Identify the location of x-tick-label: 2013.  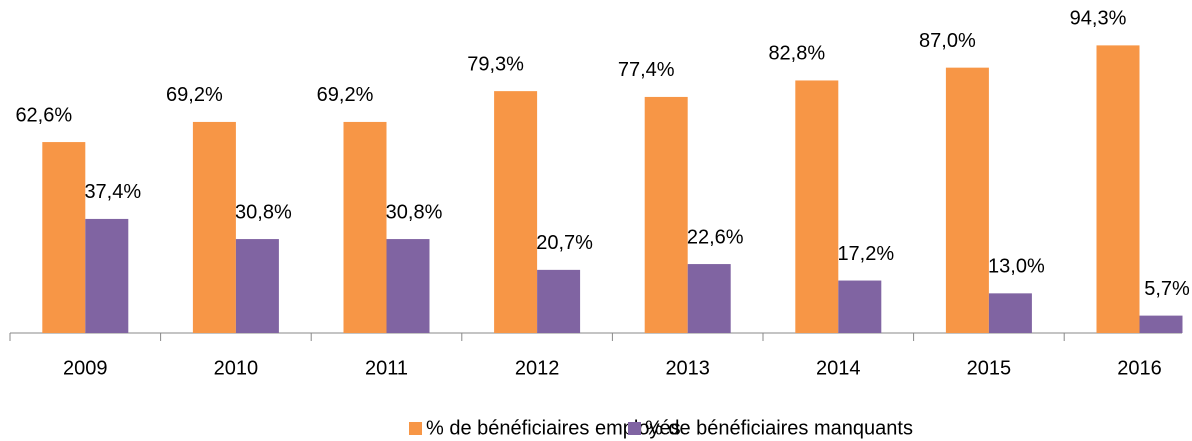
(687, 368).